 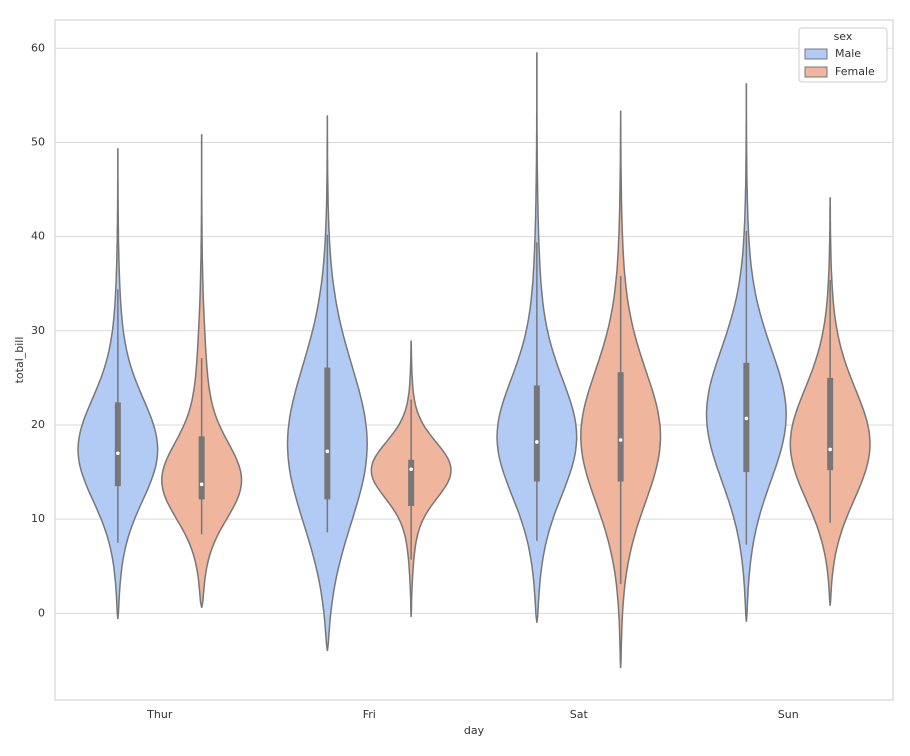 I want to click on legend-label: Male, so click(x=848, y=53).